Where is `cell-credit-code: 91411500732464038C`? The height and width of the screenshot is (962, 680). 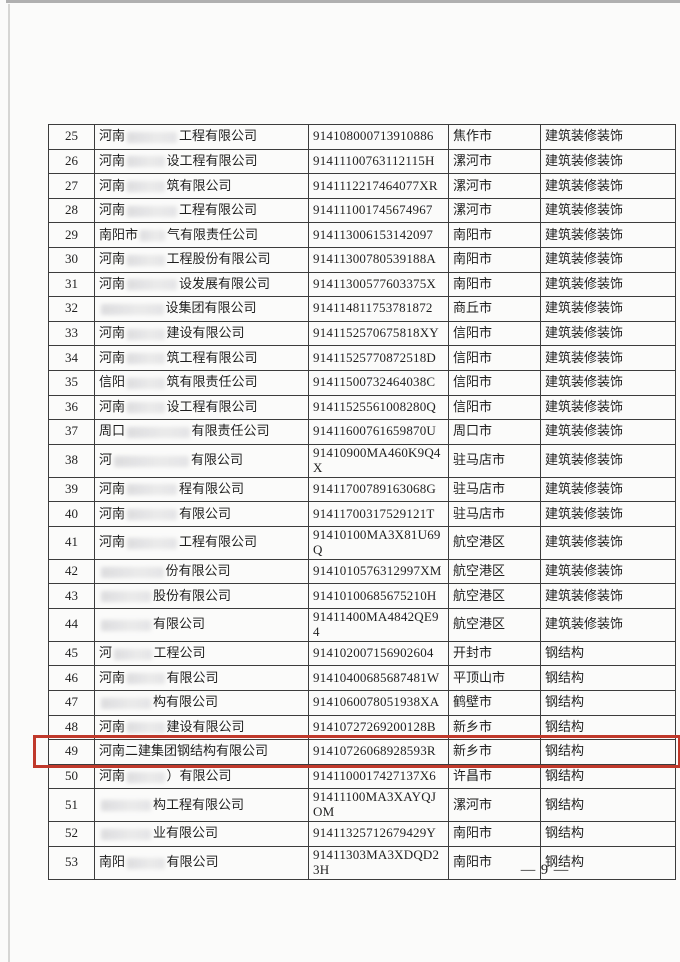
cell-credit-code: 91411500732464038C is located at coordinates (378, 382).